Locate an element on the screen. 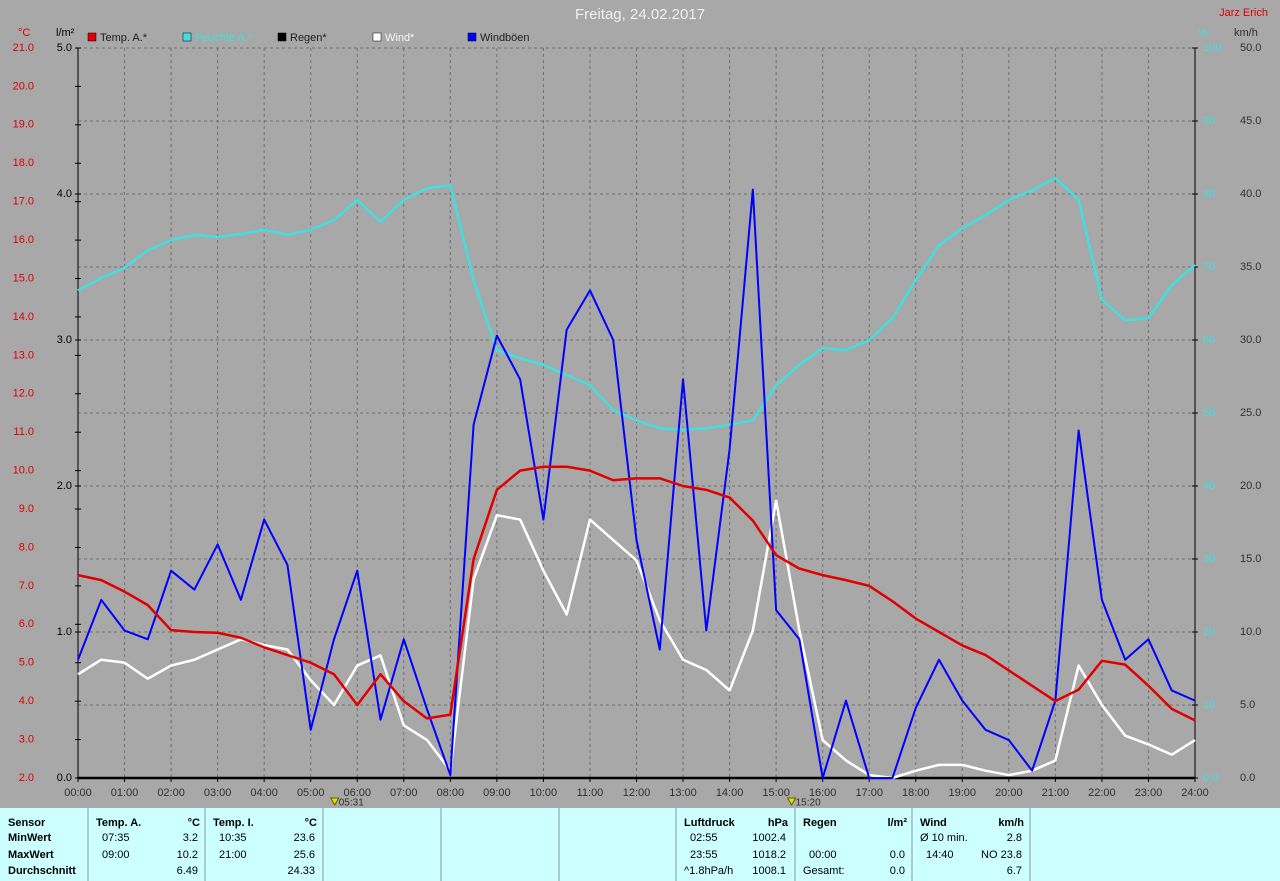  y-tick-label: 20 is located at coordinates (1209, 632).